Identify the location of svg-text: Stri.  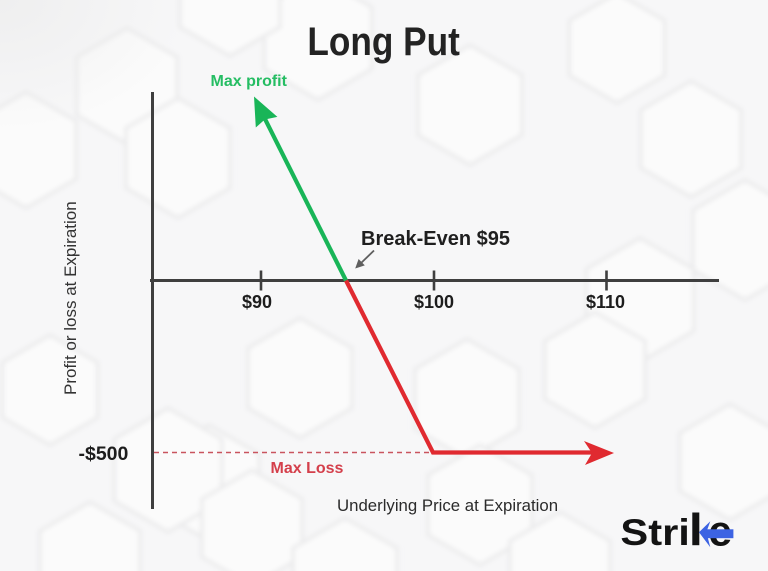
(655, 532).